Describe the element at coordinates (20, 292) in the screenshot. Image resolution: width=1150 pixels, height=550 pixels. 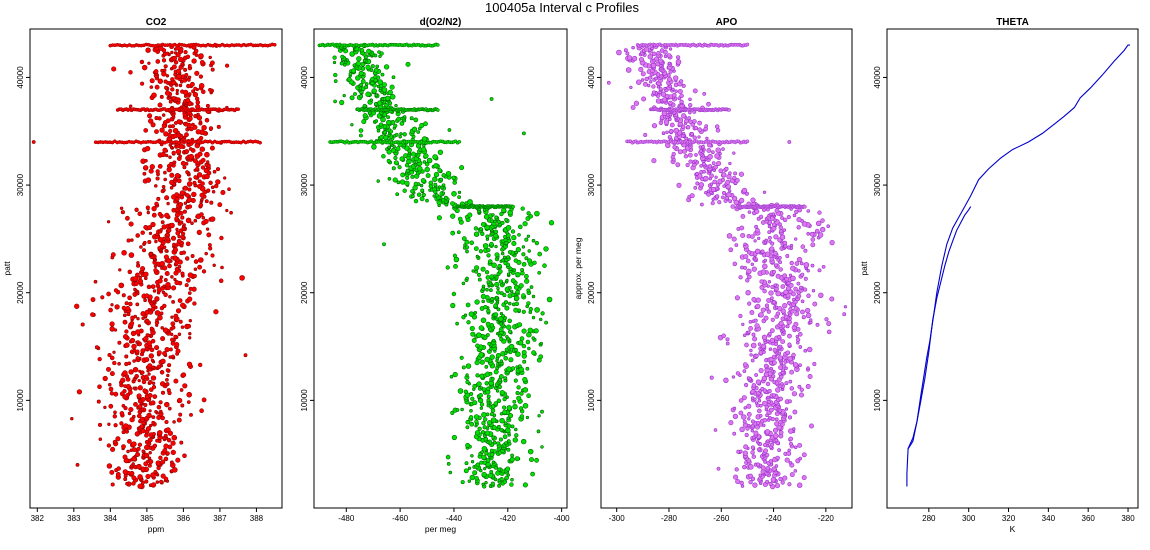
I see `y-tick-label: 20000` at that location.